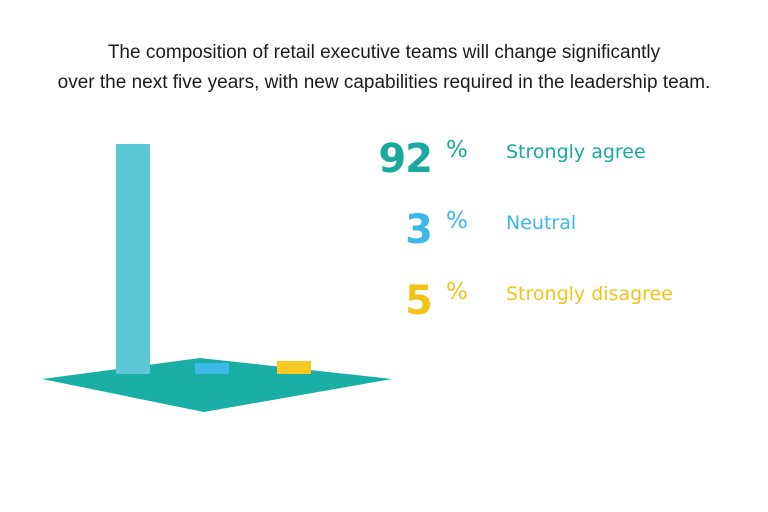 The image size is (768, 512). Describe the element at coordinates (419, 301) in the screenshot. I see `stat-value-strongly-disagree: 5` at that location.